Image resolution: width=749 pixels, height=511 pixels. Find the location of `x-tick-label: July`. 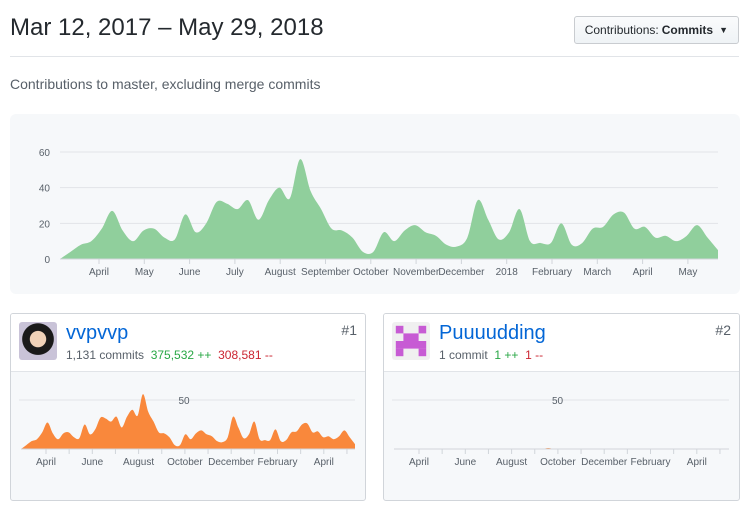

x-tick-label: July is located at coordinates (235, 272).